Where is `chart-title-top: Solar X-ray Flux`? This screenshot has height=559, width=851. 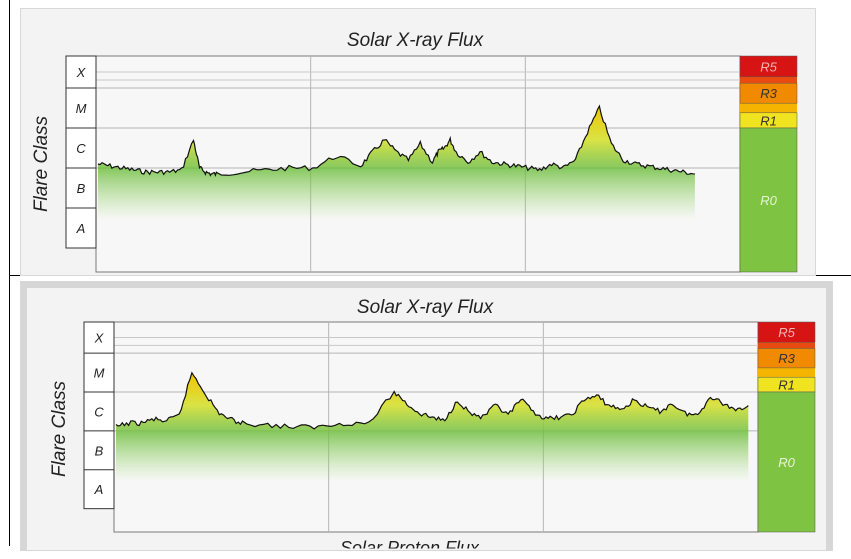
chart-title-top: Solar X-ray Flux is located at coordinates (415, 40).